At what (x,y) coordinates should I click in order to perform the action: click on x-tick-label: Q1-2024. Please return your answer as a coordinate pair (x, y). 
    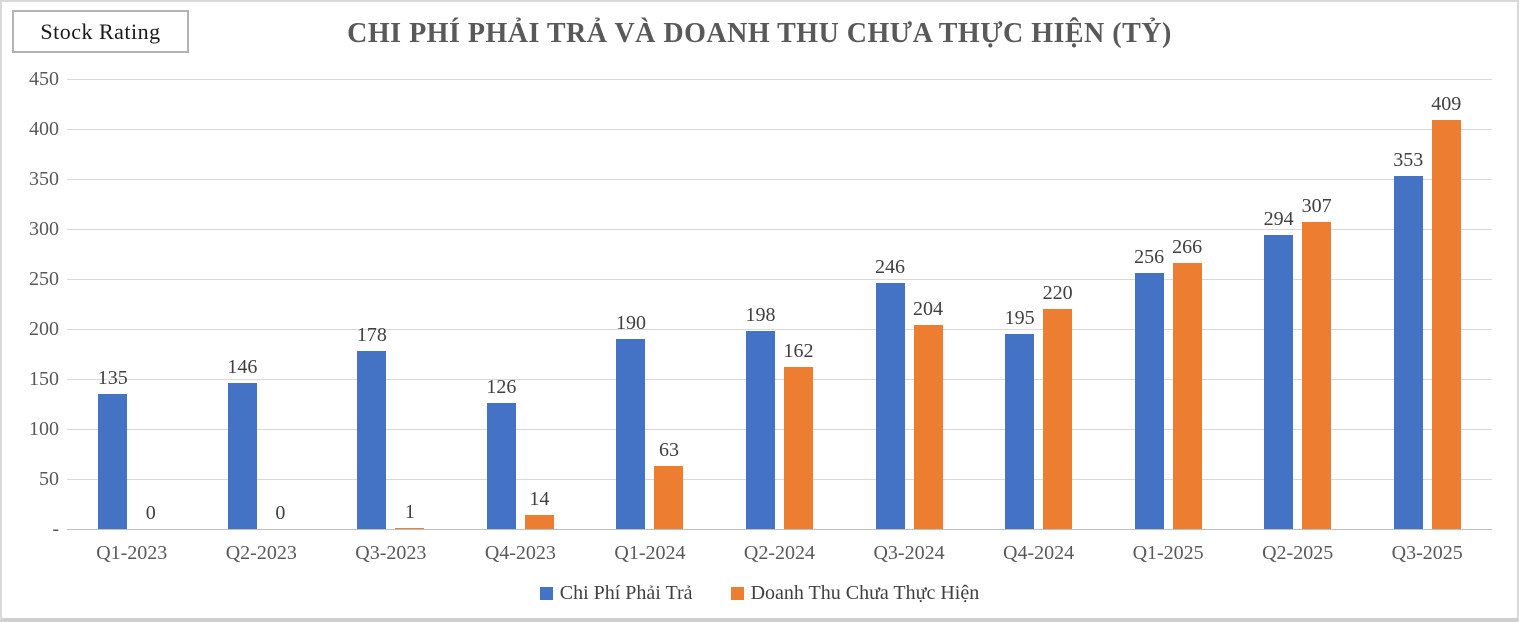
    Looking at the image, I should click on (650, 553).